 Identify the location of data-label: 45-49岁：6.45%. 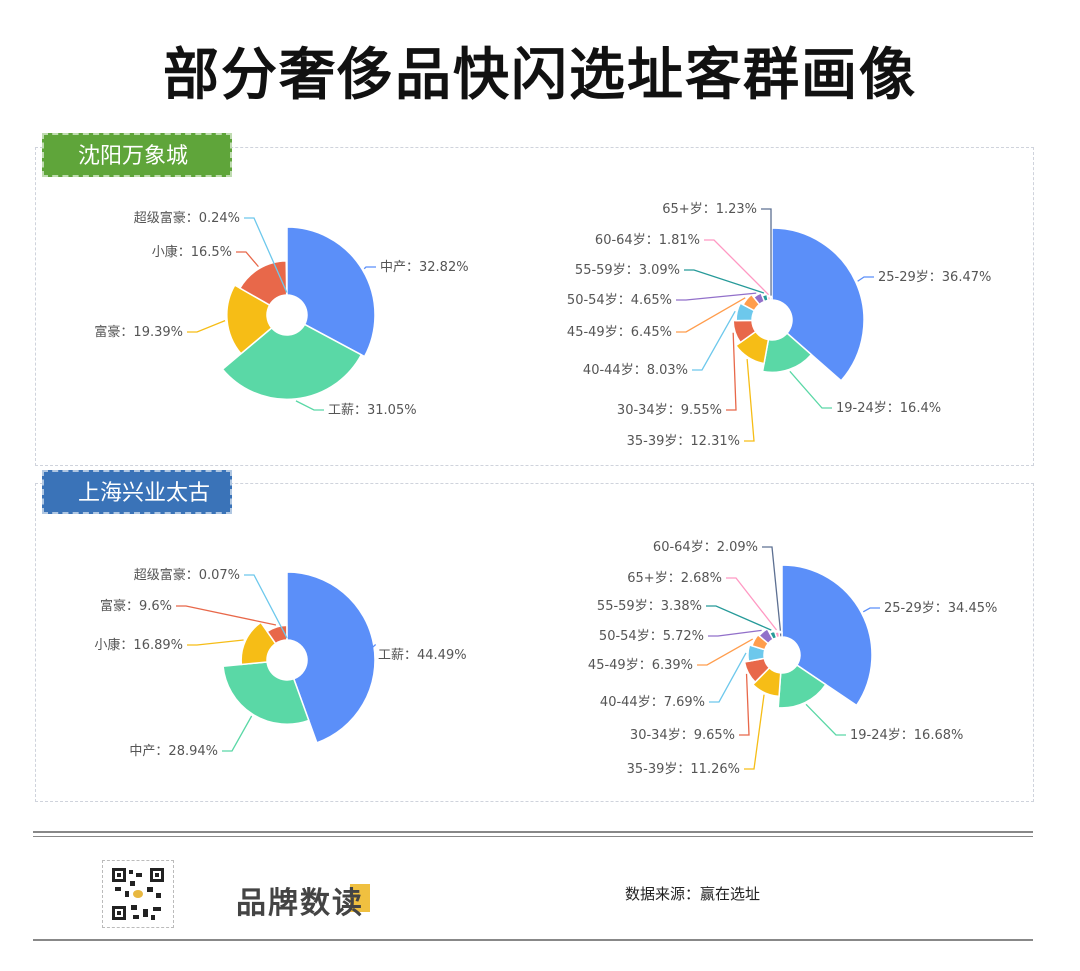
(619, 332).